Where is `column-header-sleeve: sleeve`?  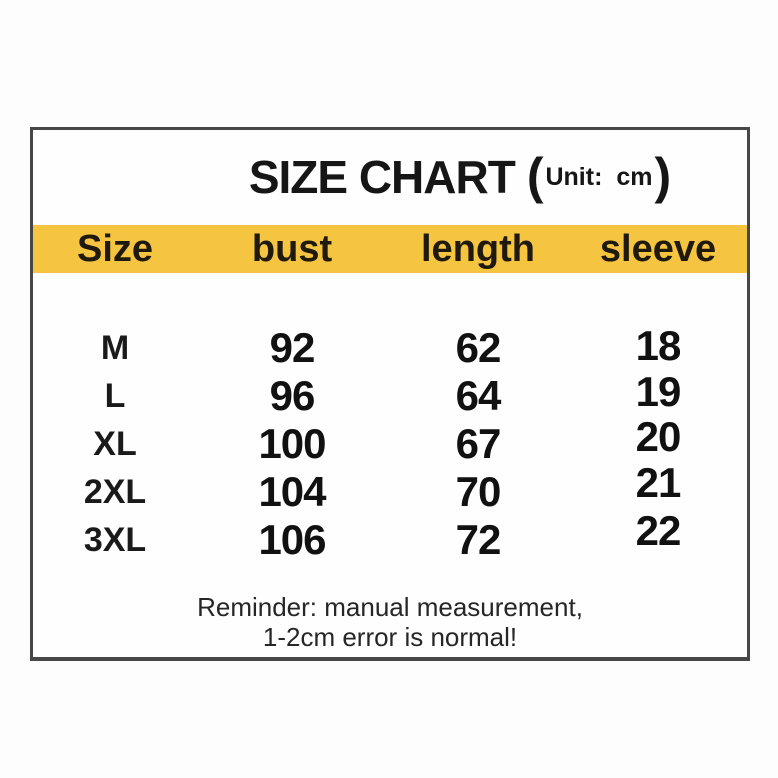 column-header-sleeve: sleeve is located at coordinates (658, 249).